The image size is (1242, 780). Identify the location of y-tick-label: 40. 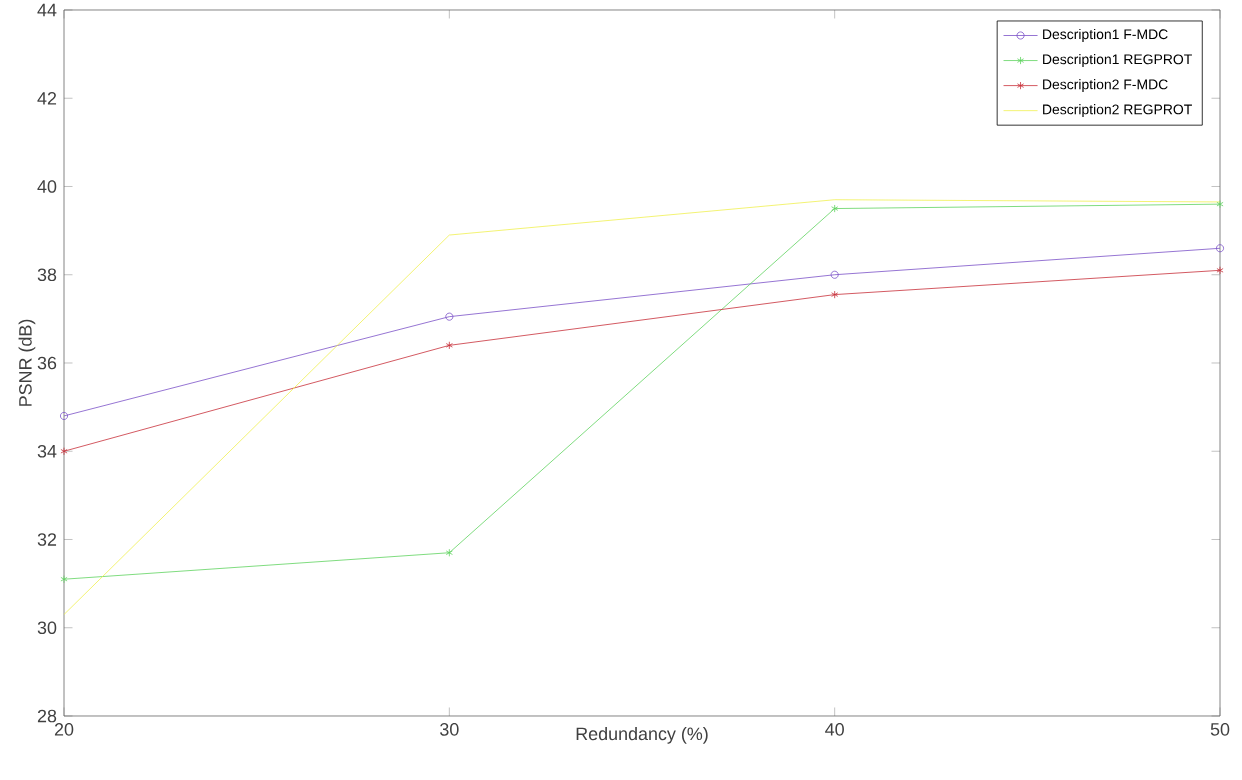
(47, 186).